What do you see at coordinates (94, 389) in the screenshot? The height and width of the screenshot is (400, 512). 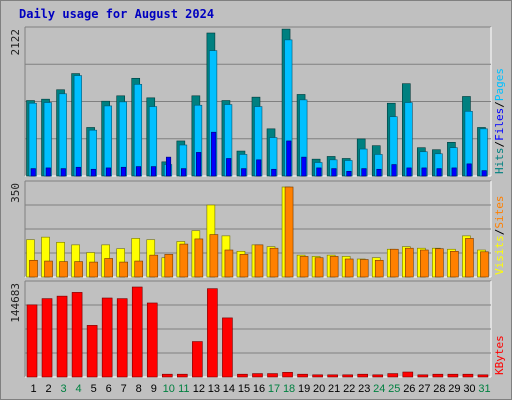 I see `x-label-day-5: 5` at bounding box center [94, 389].